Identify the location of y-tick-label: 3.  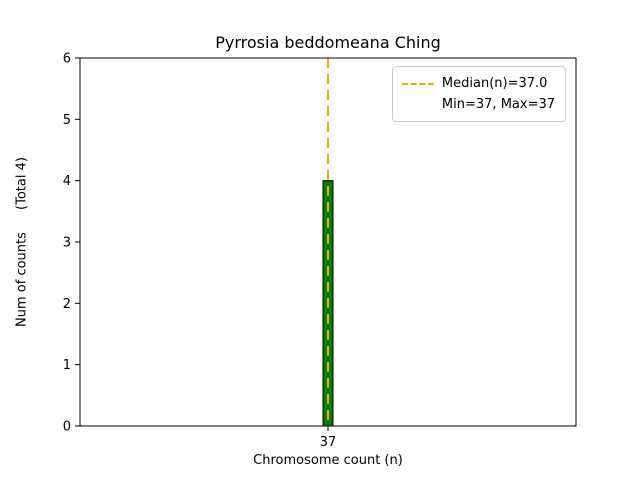
(67, 243).